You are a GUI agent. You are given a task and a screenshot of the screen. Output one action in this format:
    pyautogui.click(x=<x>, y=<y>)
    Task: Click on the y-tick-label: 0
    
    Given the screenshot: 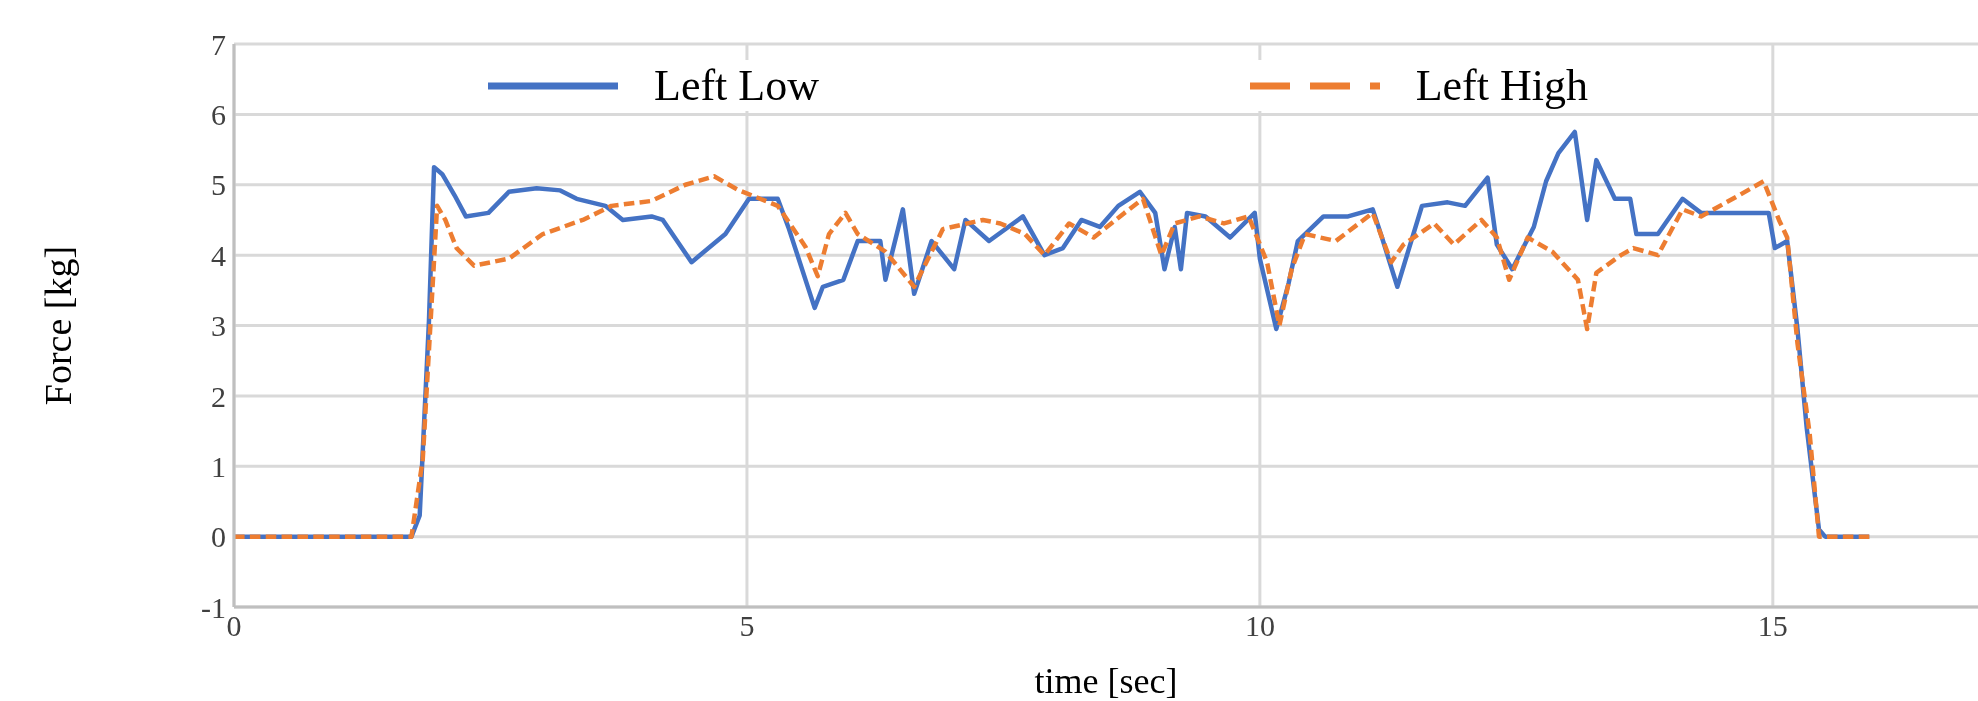 What is the action you would take?
    pyautogui.click(x=218, y=537)
    